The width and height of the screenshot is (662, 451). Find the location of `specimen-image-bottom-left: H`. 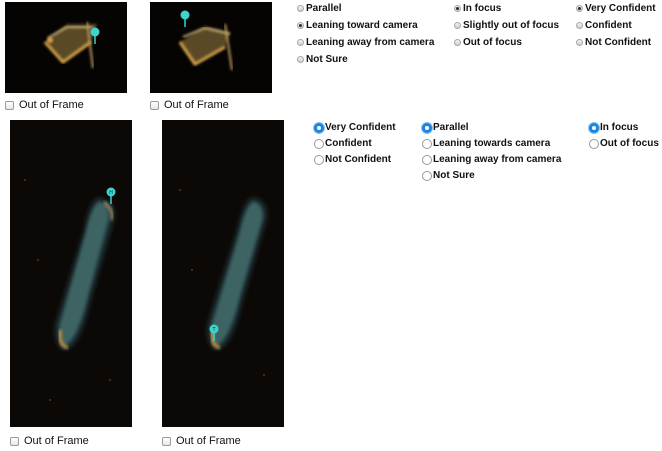

specimen-image-bottom-left: H is located at coordinates (71, 273).